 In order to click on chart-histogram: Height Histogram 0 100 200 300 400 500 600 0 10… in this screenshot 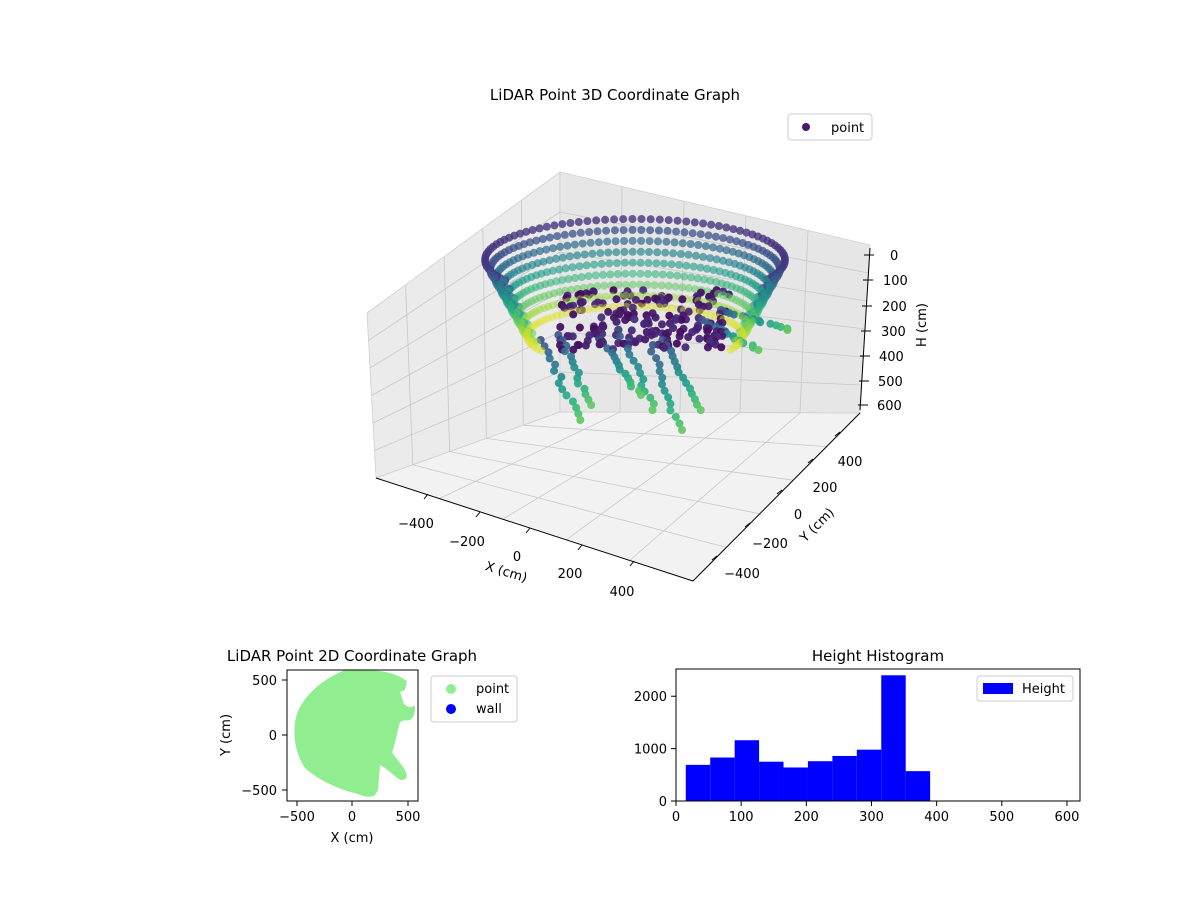, I will do `click(857, 736)`.